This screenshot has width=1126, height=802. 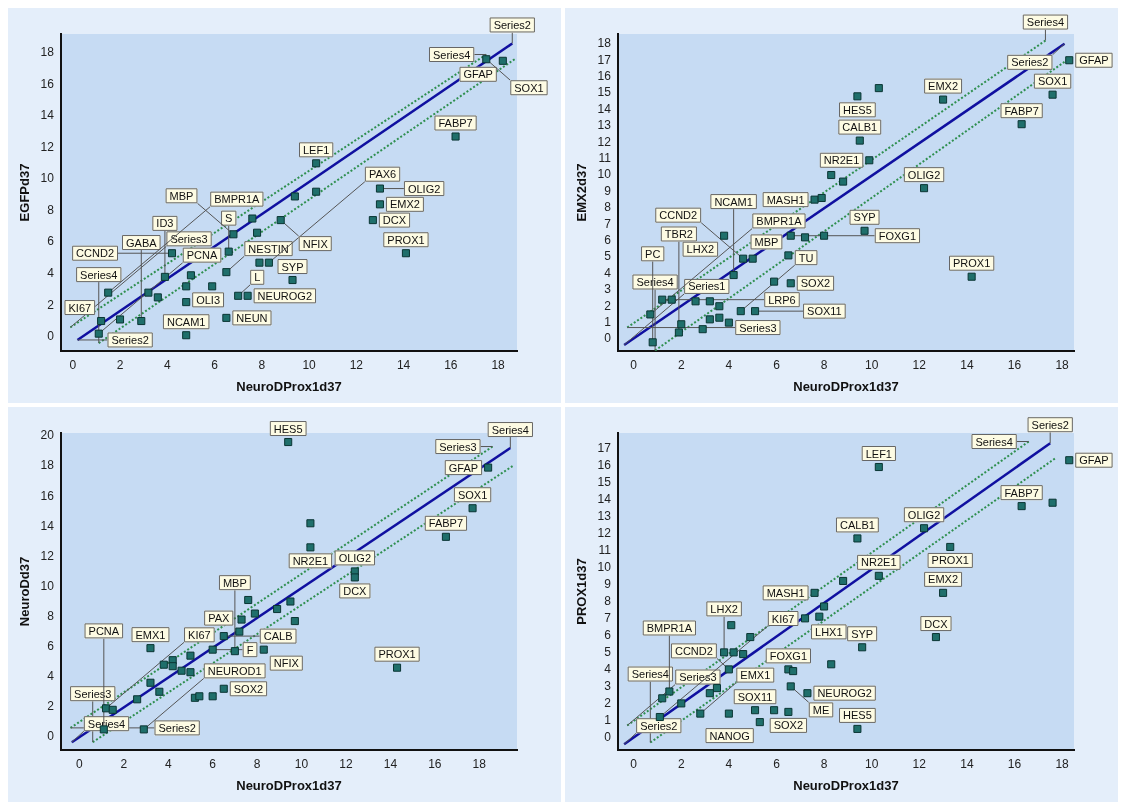 I want to click on annotation: CALB1, so click(x=860, y=127).